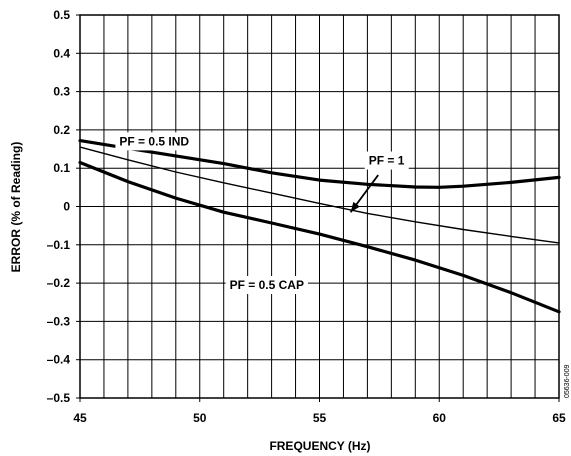  I want to click on y-tick-label: 0, so click(66, 207).